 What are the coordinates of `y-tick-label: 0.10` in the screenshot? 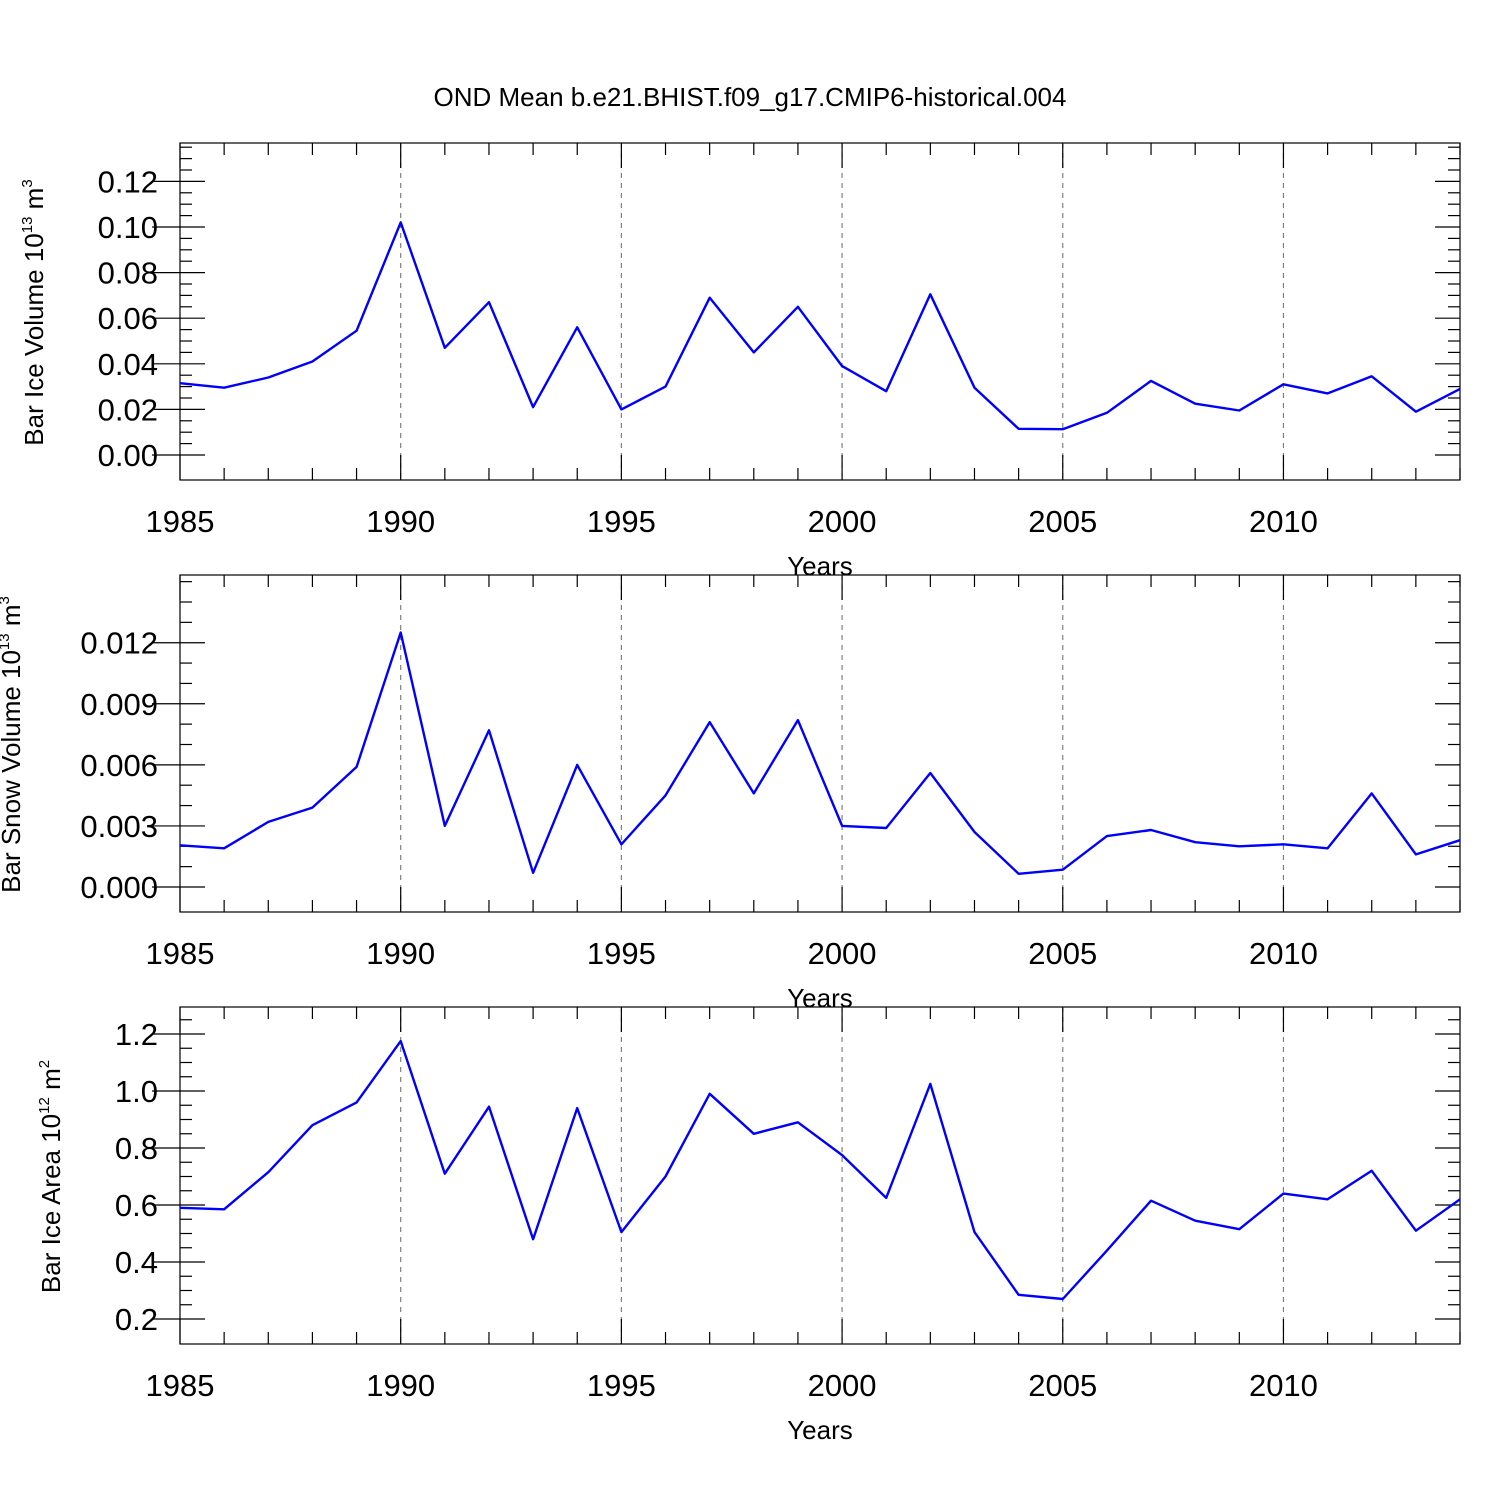 It's located at (128, 227).